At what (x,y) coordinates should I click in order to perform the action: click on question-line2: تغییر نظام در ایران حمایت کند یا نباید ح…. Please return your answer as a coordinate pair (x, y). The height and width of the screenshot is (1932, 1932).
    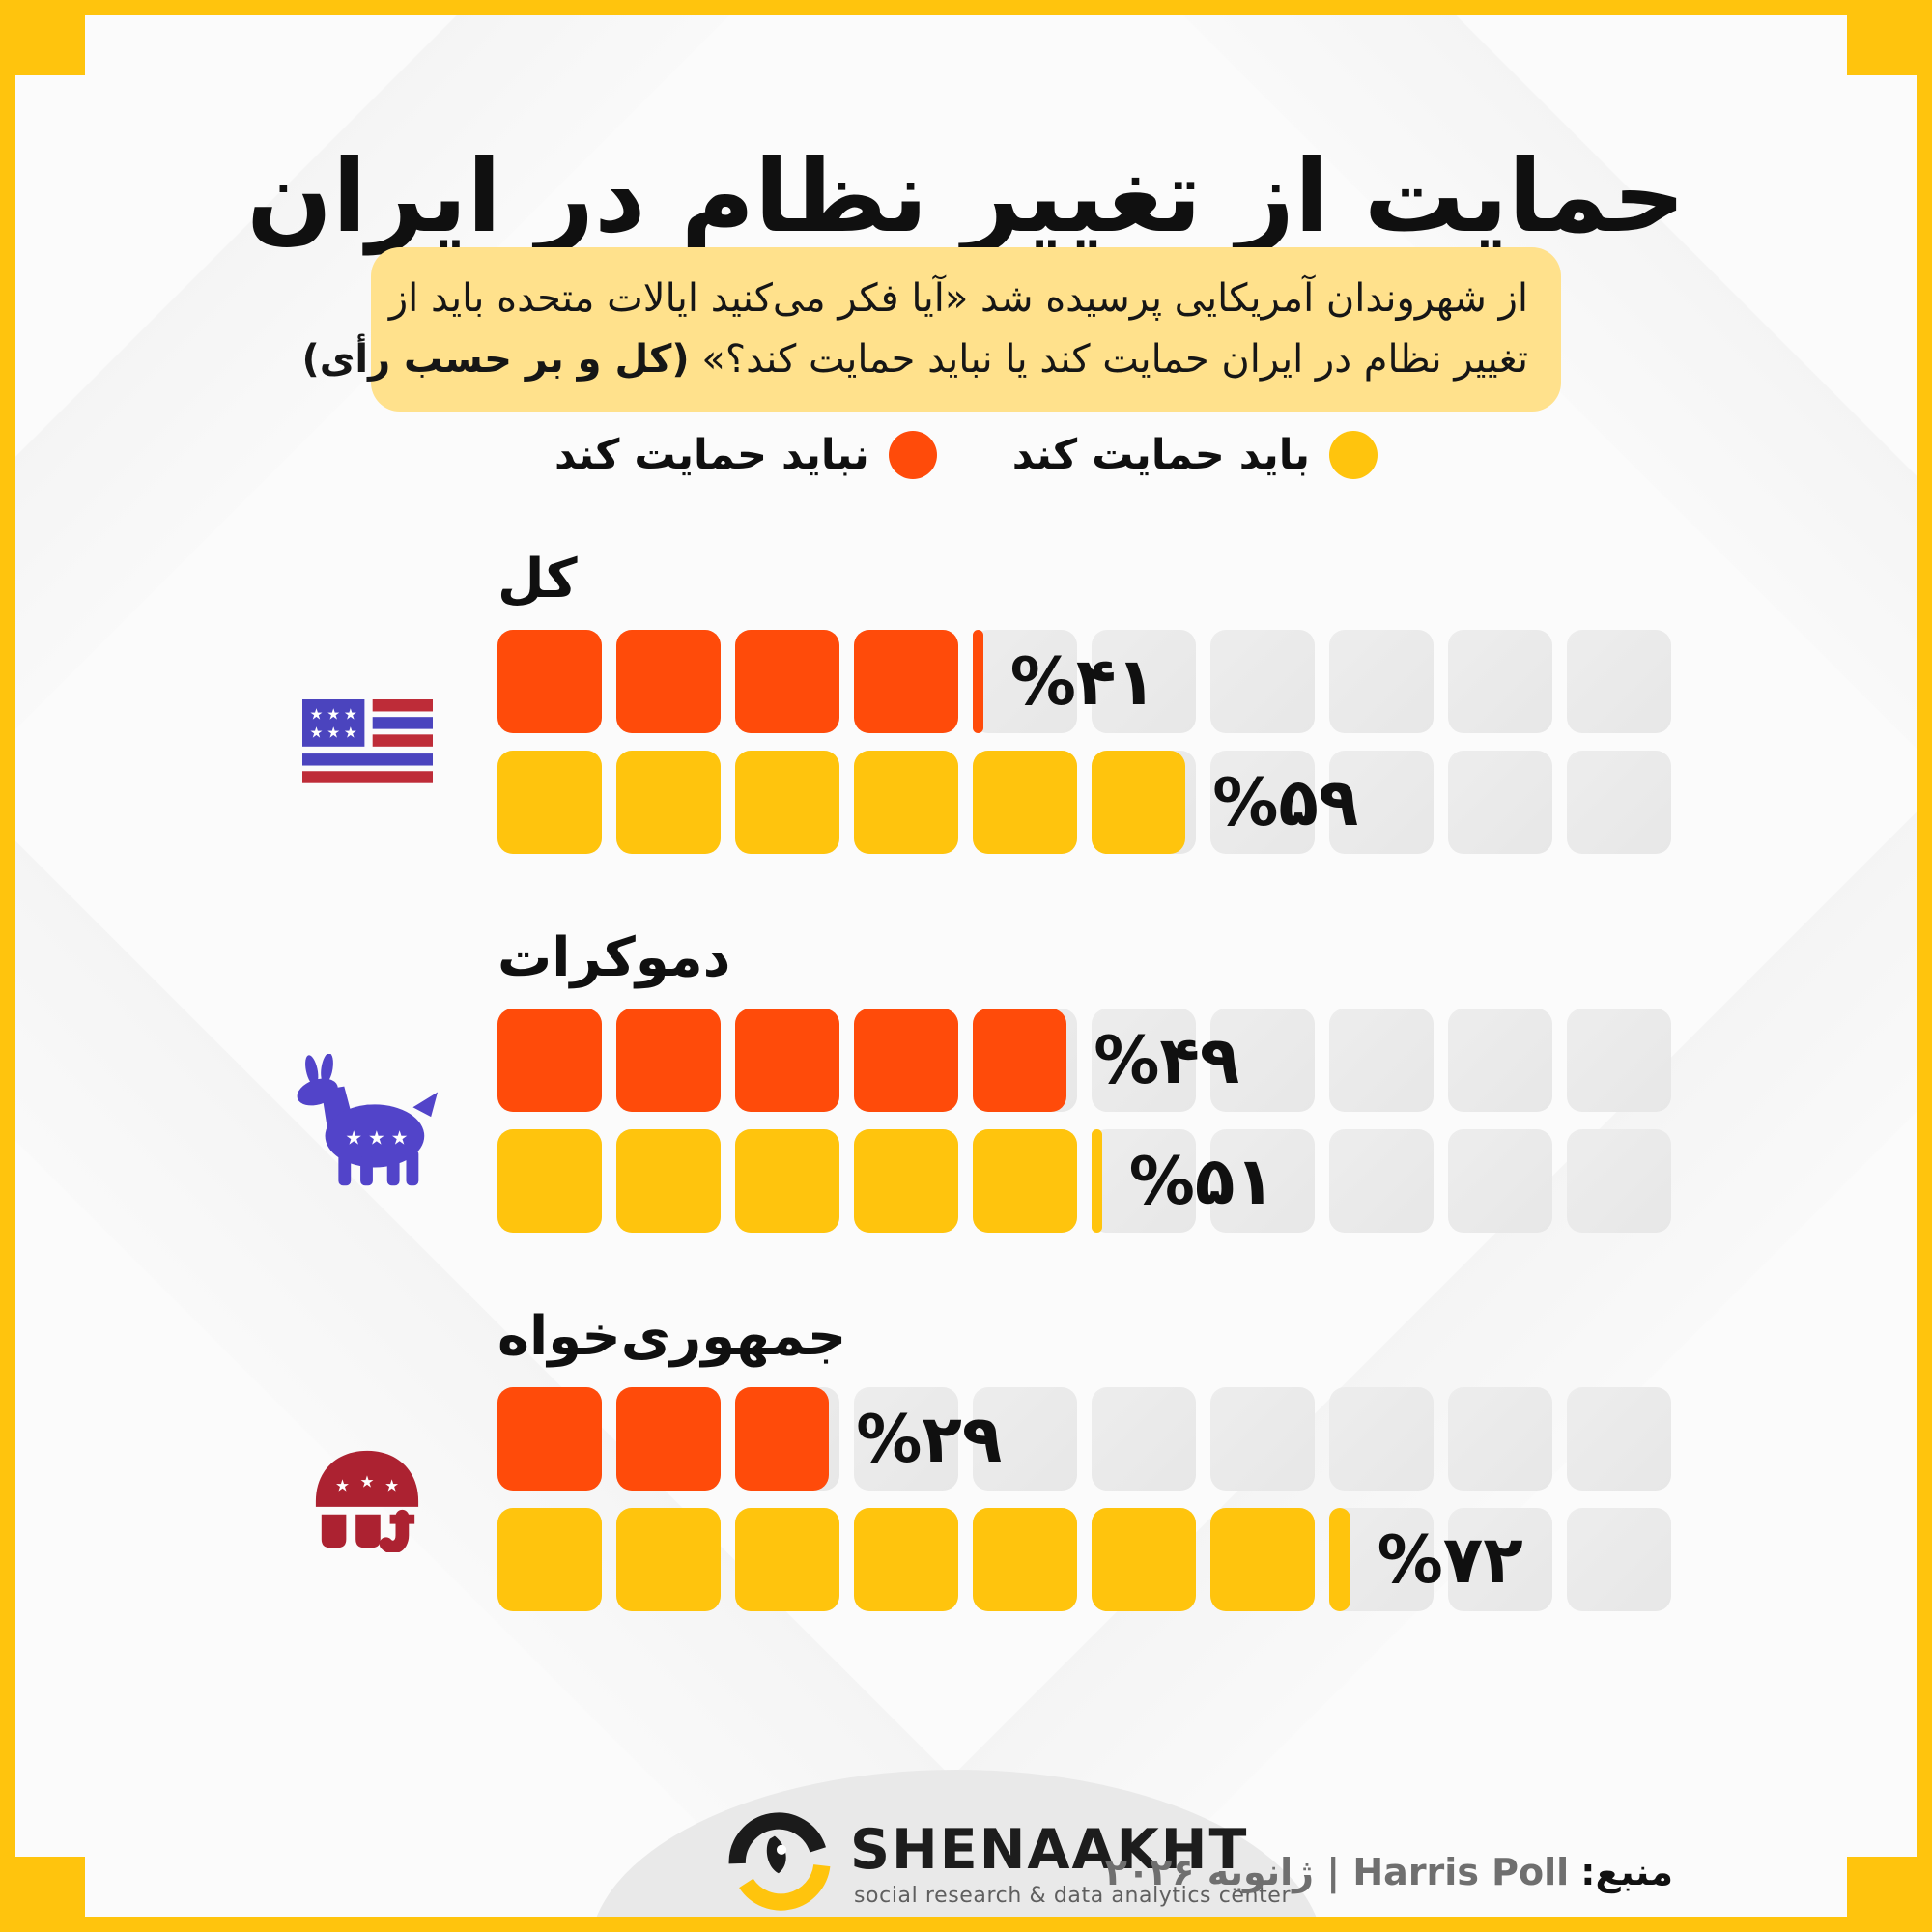
    Looking at the image, I should click on (1108, 360).